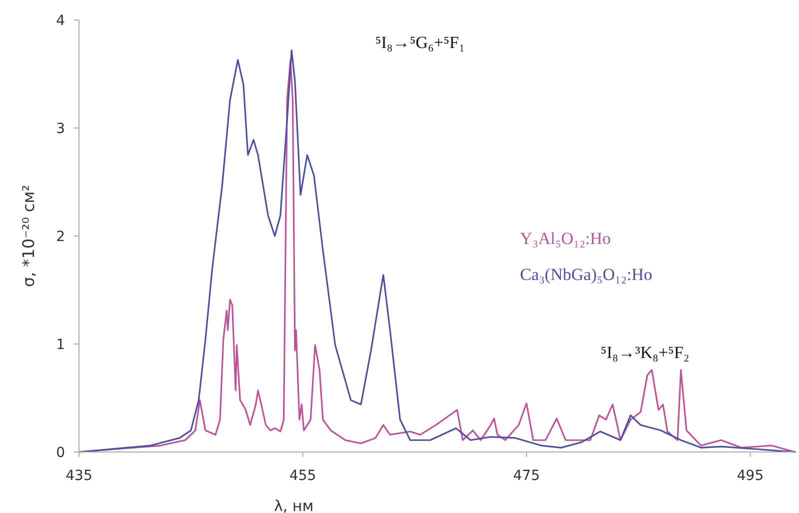 Image resolution: width=799 pixels, height=513 pixels. What do you see at coordinates (302, 476) in the screenshot?
I see `x-tick-label: 455` at bounding box center [302, 476].